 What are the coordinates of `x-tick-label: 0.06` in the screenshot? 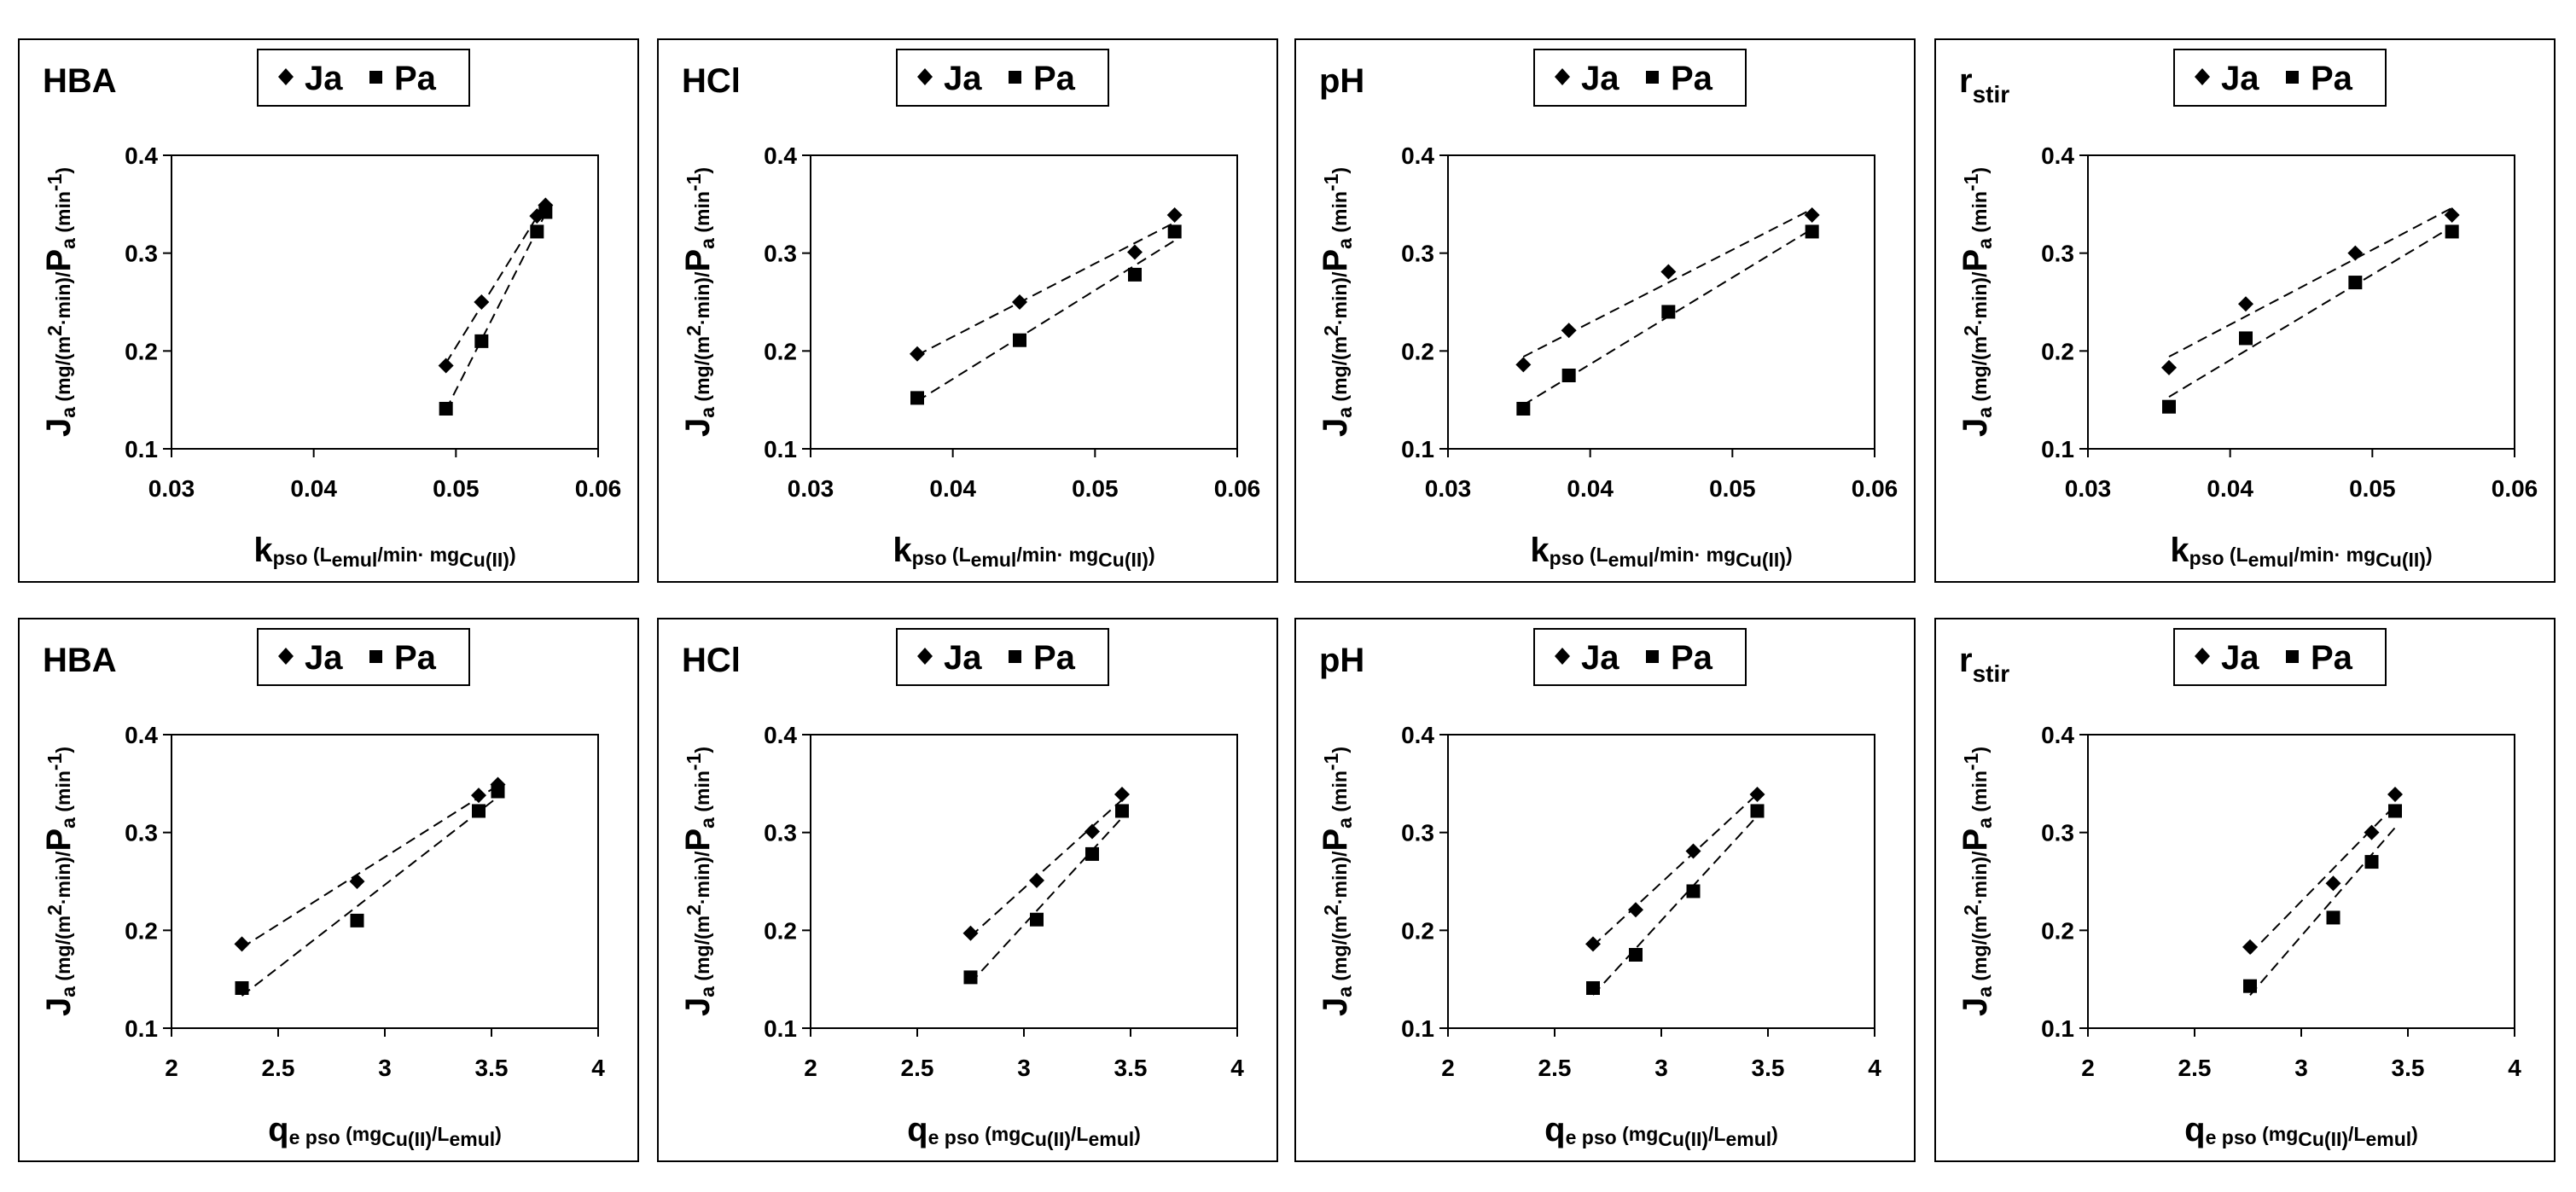 It's located at (599, 489).